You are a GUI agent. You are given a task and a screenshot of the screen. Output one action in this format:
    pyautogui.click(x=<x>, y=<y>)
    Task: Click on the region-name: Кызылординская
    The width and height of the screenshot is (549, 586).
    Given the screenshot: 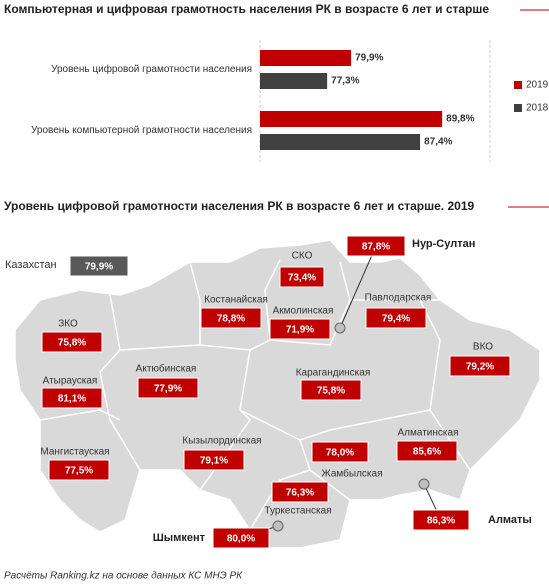 What is the action you would take?
    pyautogui.click(x=221, y=441)
    